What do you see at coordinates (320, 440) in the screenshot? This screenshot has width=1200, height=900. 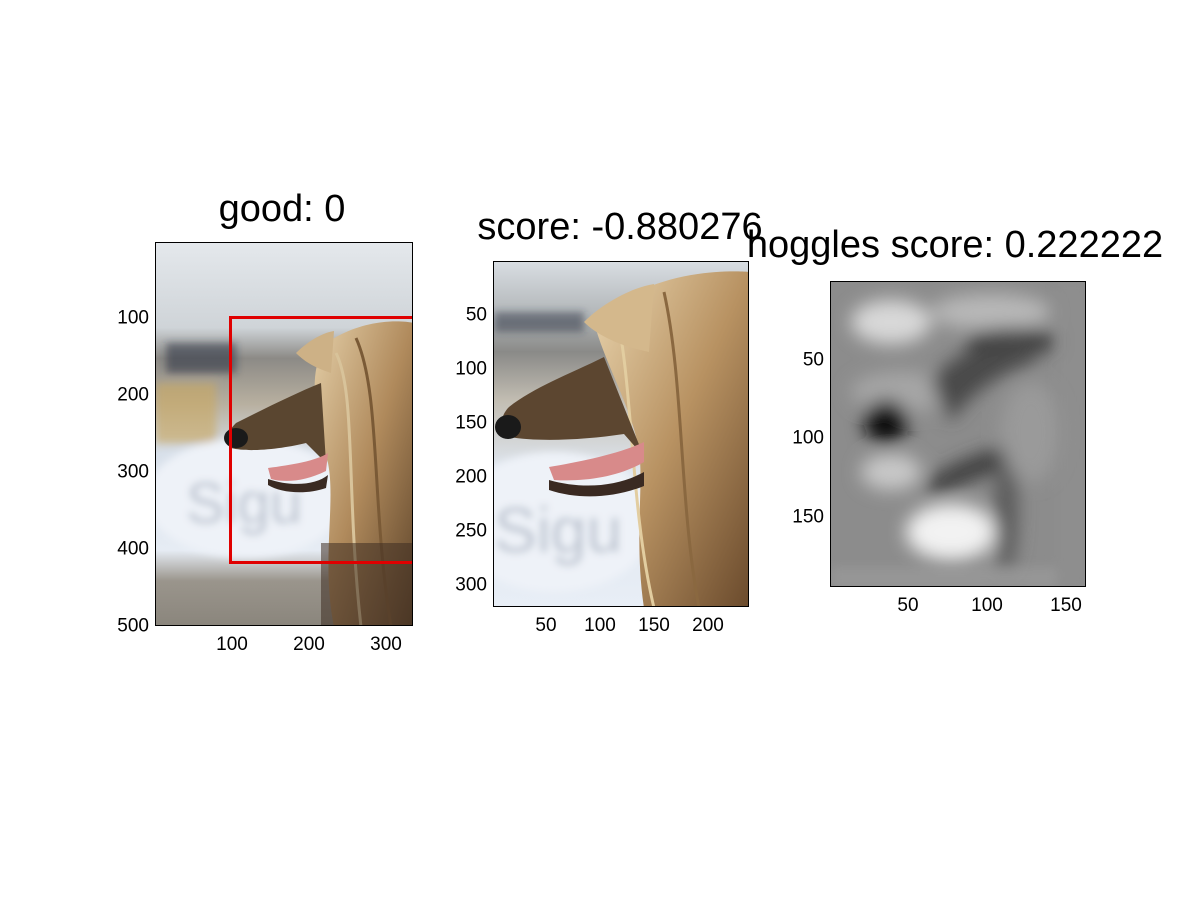 I see `bounding-box-overlay` at bounding box center [320, 440].